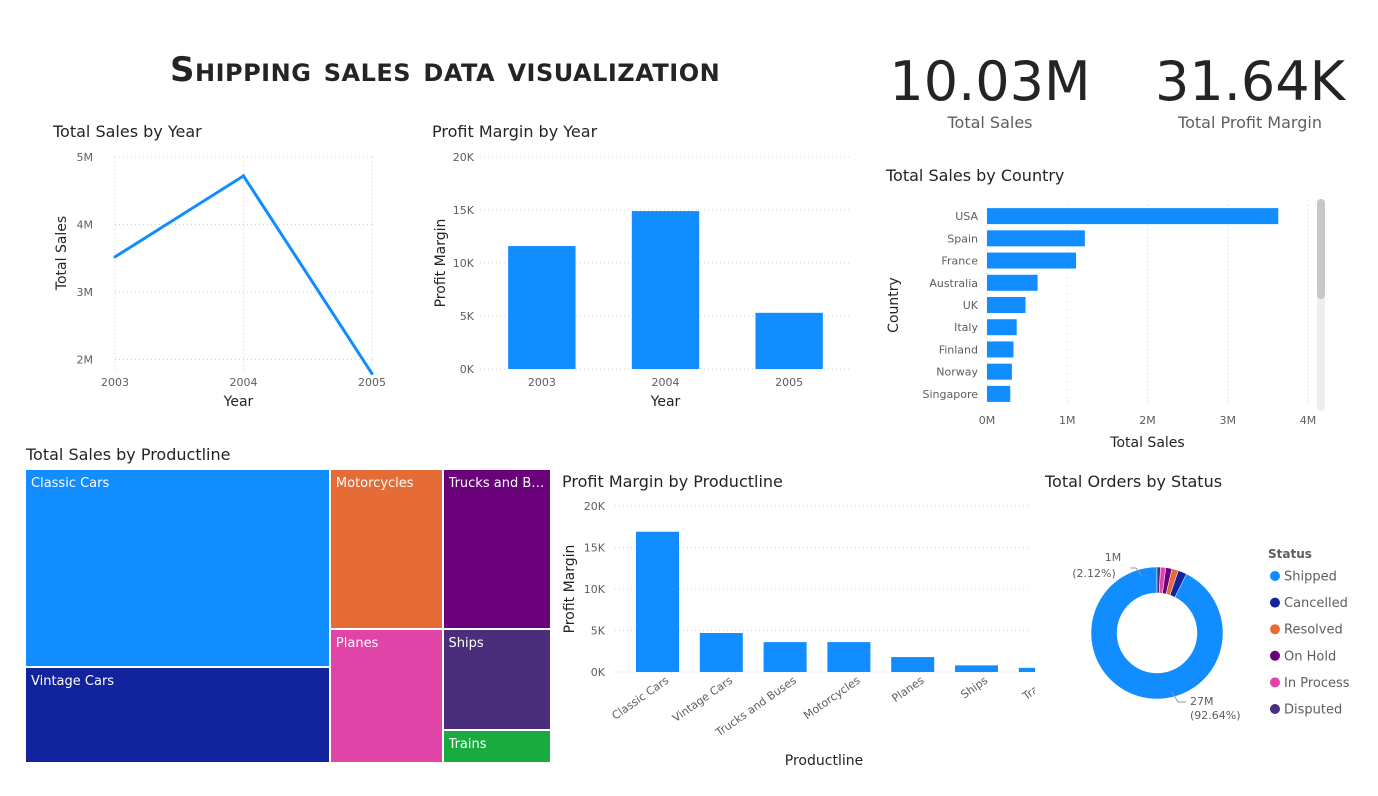 The image size is (1378, 796). Describe the element at coordinates (672, 481) in the screenshot. I see `profit-by-productline-title: Profit Margin by Productline` at that location.